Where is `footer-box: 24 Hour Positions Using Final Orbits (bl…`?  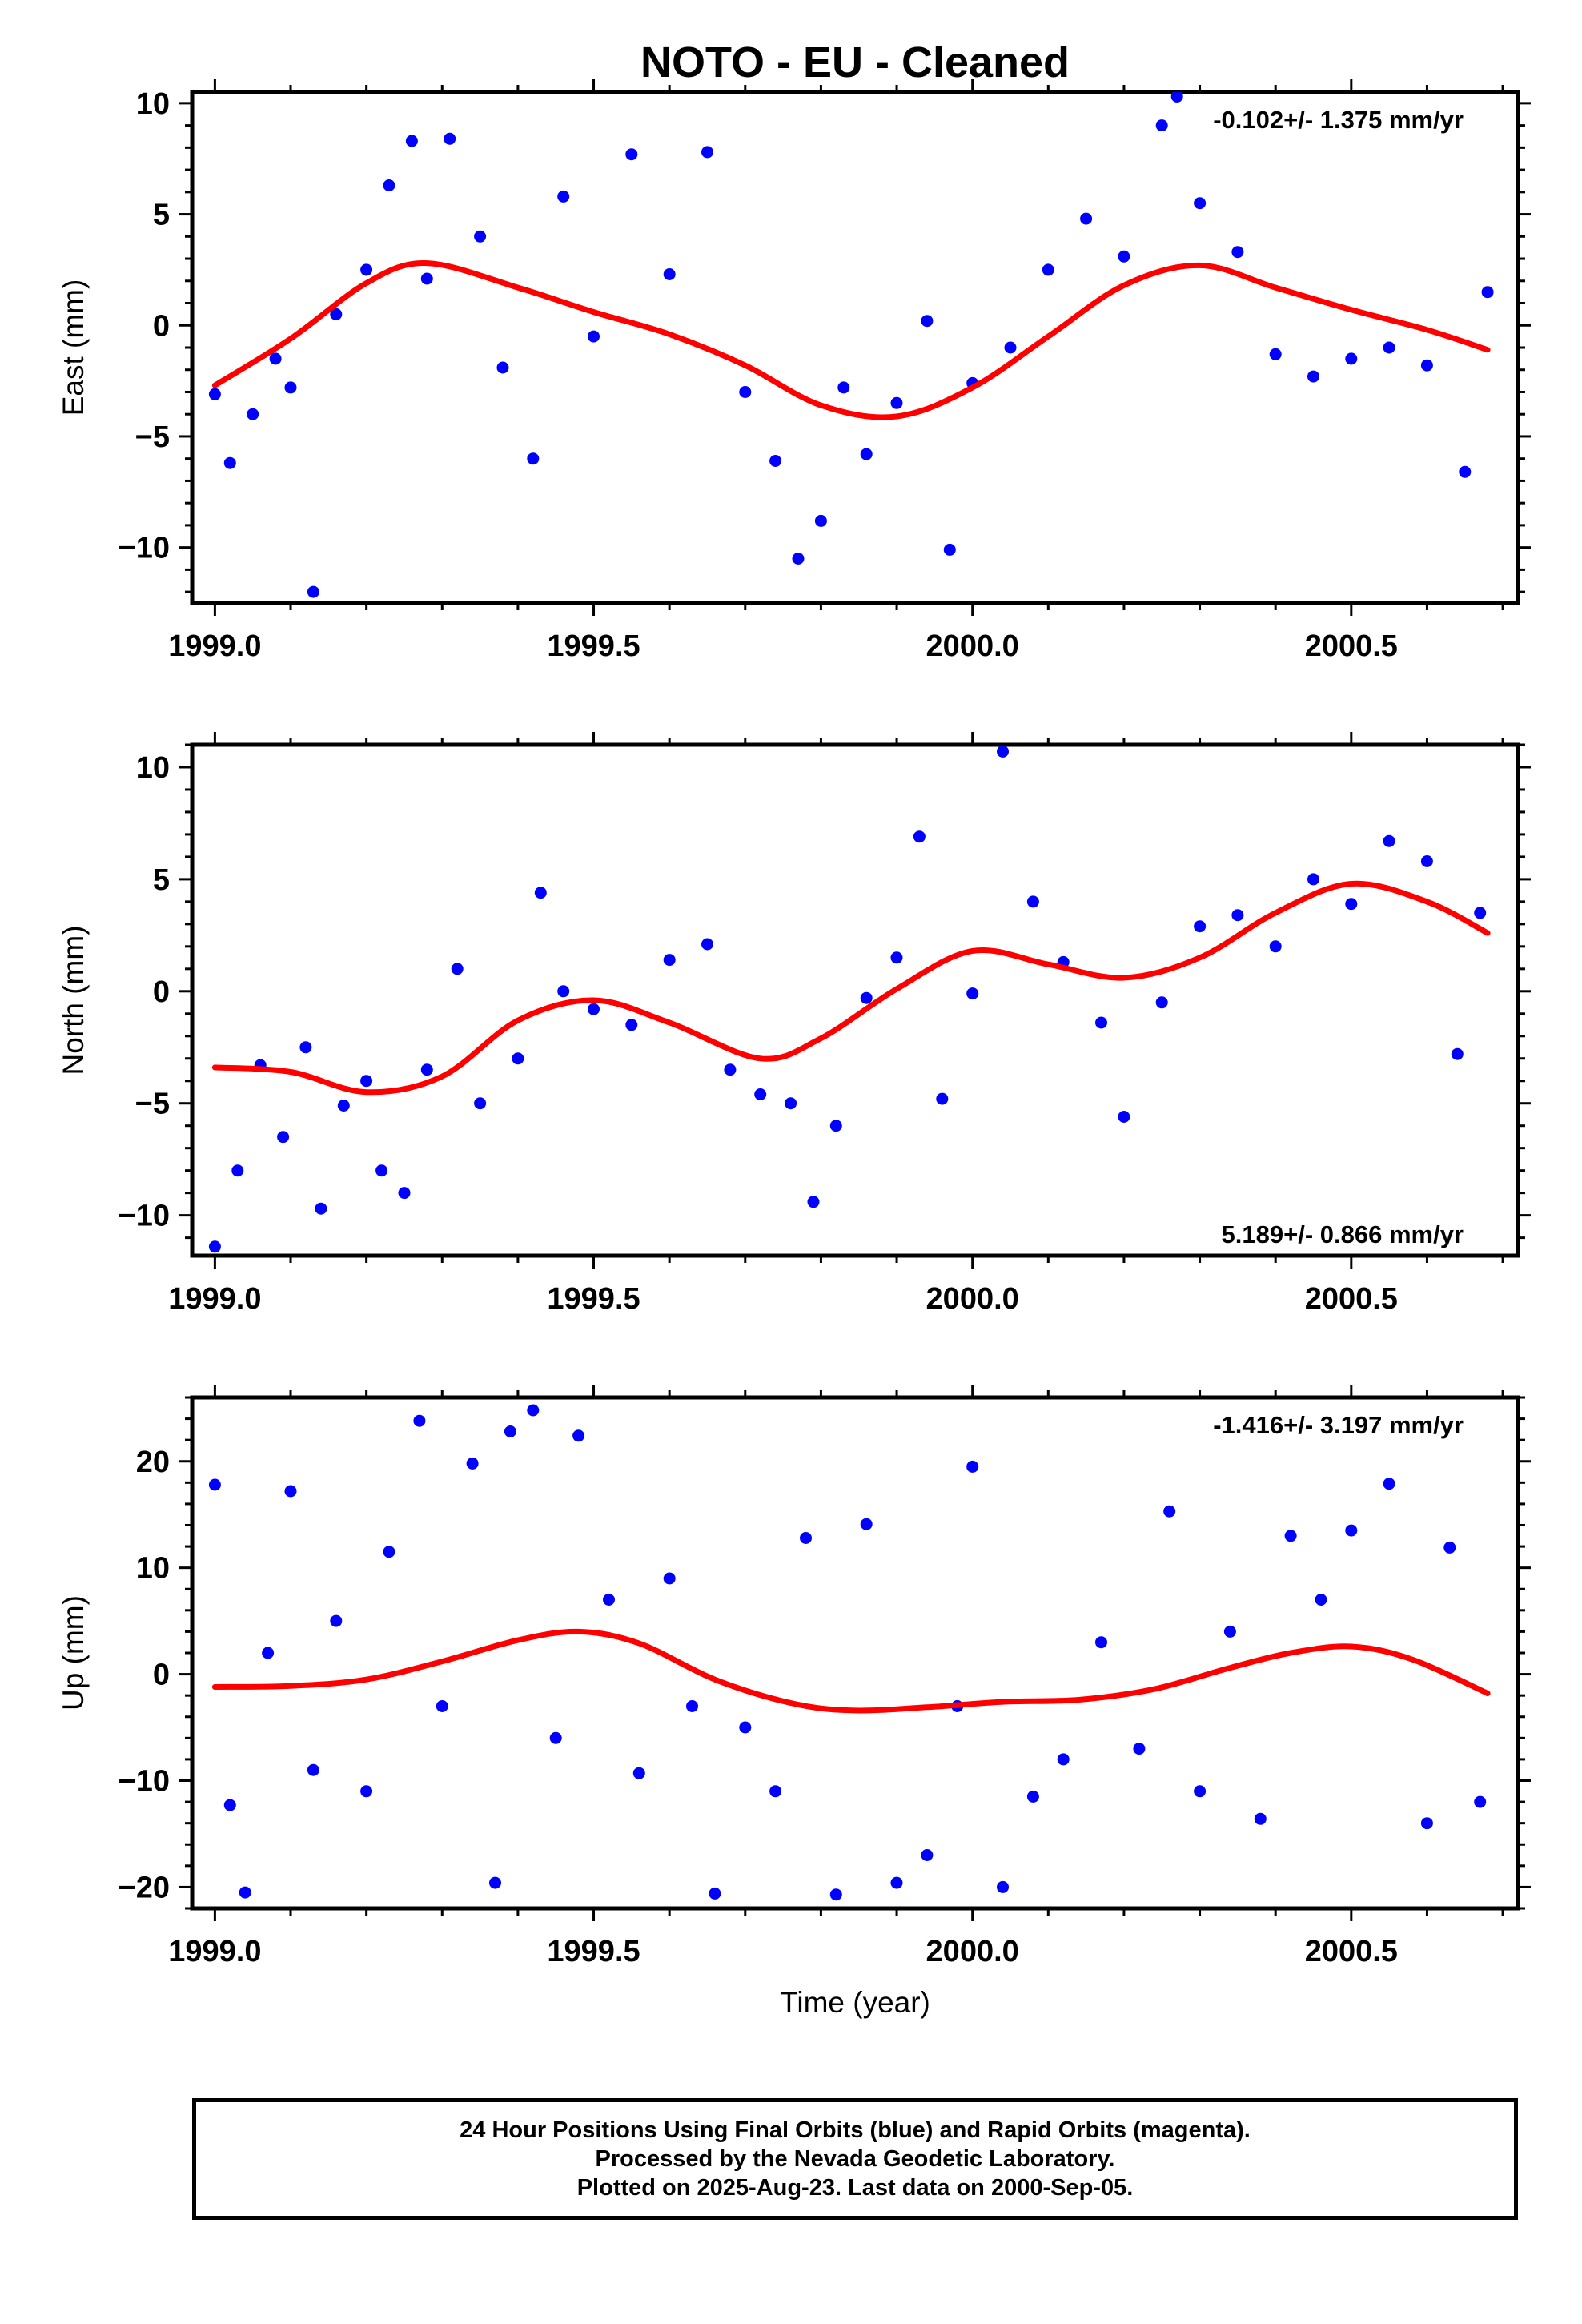
footer-box: 24 Hour Positions Using Final Orbits (bl… is located at coordinates (855, 2159).